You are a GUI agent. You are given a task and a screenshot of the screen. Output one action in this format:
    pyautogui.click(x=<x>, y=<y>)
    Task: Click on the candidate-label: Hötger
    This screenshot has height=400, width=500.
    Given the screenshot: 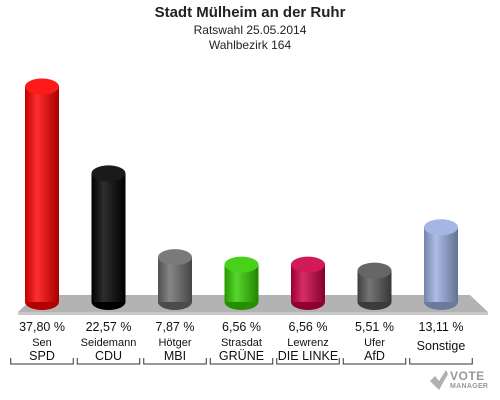 What is the action you would take?
    pyautogui.click(x=174, y=343)
    